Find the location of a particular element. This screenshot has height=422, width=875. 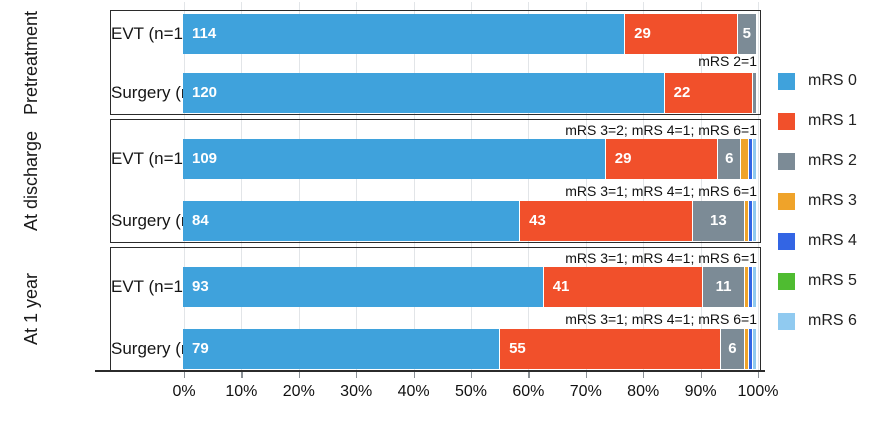

bar-value-label: 11 is located at coordinates (723, 286).